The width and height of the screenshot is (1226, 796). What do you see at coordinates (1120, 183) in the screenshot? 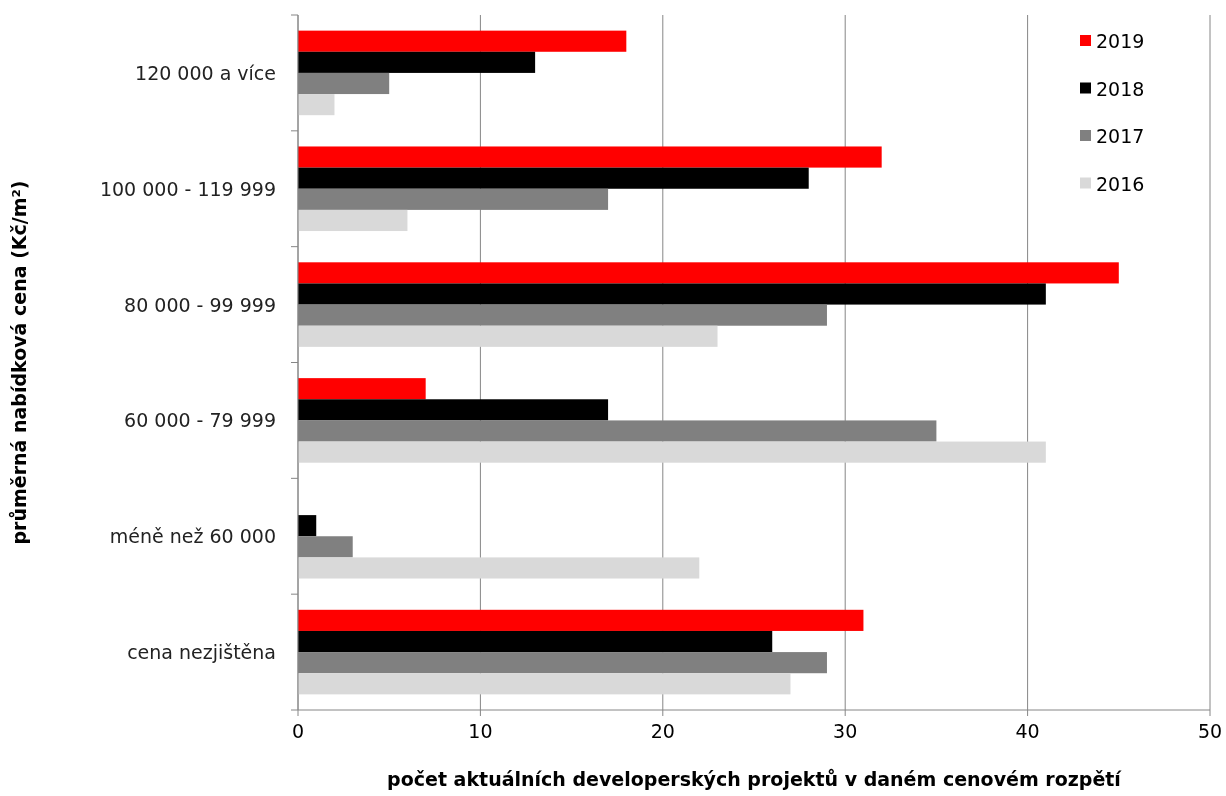
I see `legend-label: 2016` at bounding box center [1120, 183].